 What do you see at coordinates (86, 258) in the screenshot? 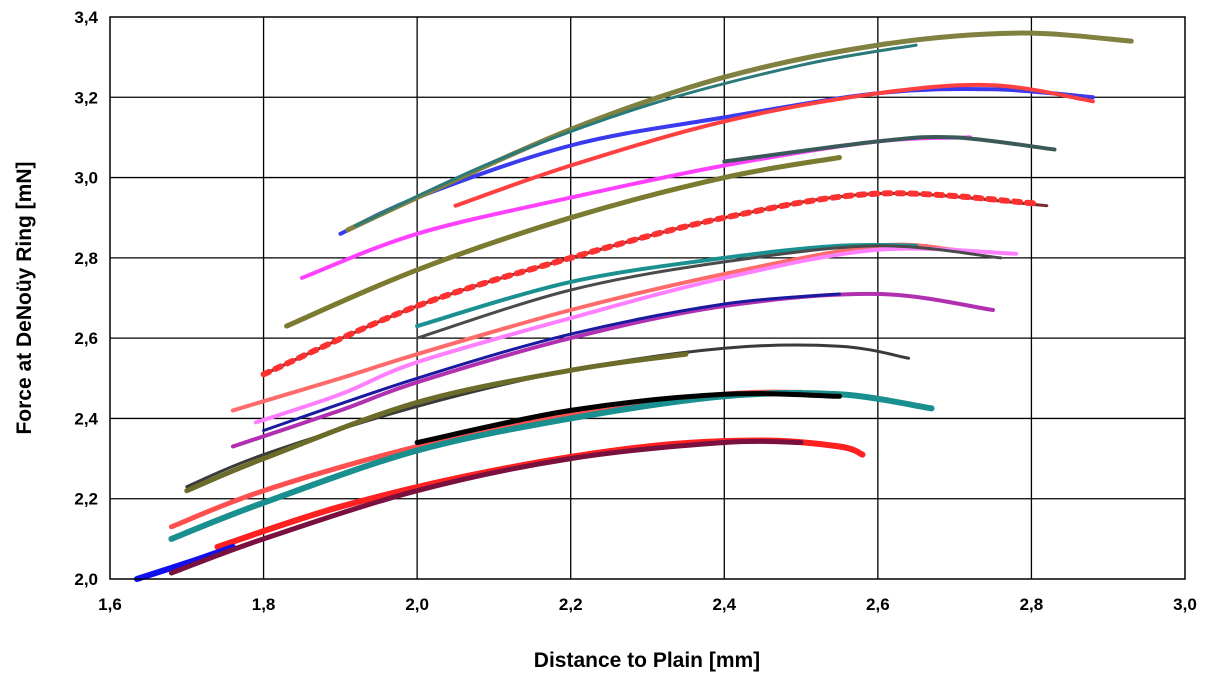
I see `y-tick-label: 2,8` at bounding box center [86, 258].